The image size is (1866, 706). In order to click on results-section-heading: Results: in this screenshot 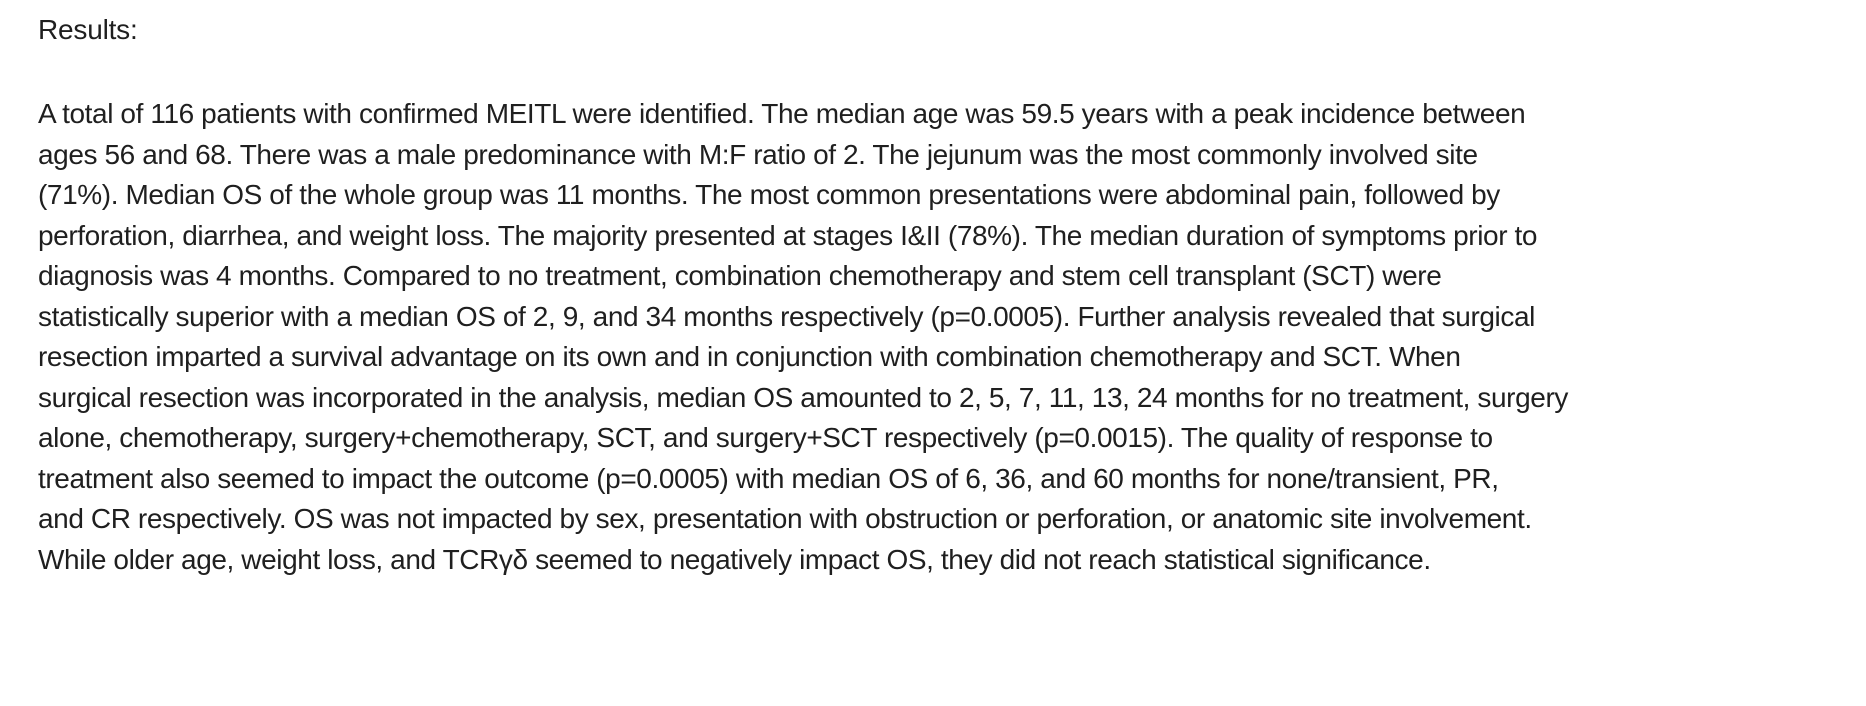, I will do `click(88, 29)`.